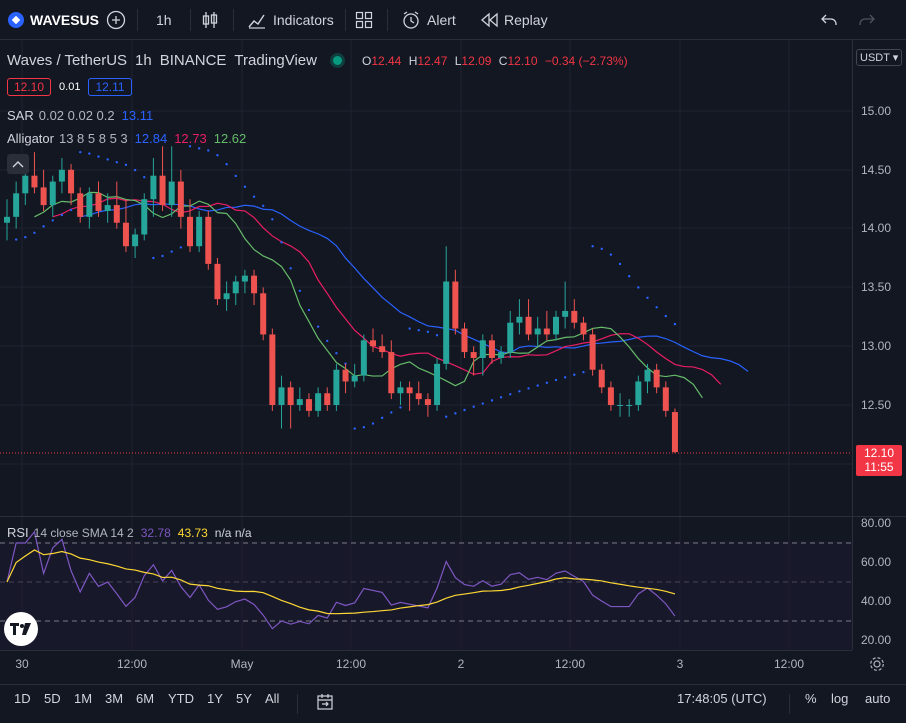 This screenshot has width=906, height=723. I want to click on change-value: −0.34 (−2.73%), so click(586, 60).